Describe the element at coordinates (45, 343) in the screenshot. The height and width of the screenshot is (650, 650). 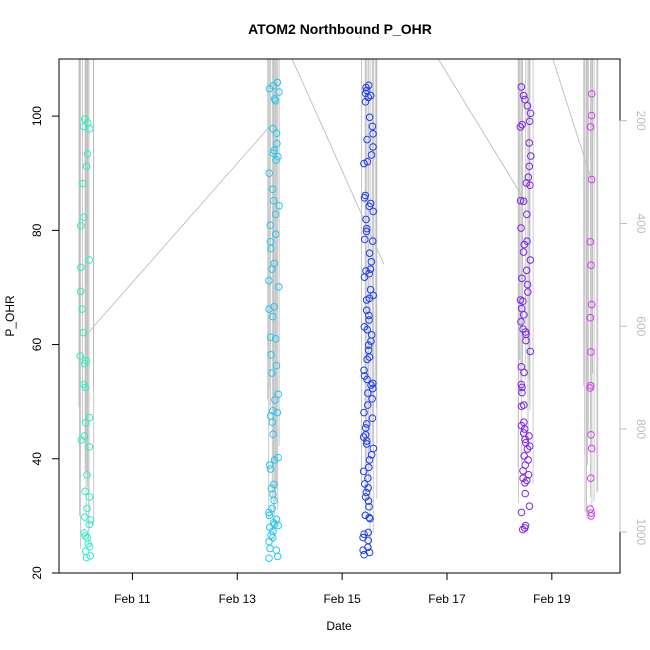
I see `y-axis: 20 40 60 80 100` at that location.